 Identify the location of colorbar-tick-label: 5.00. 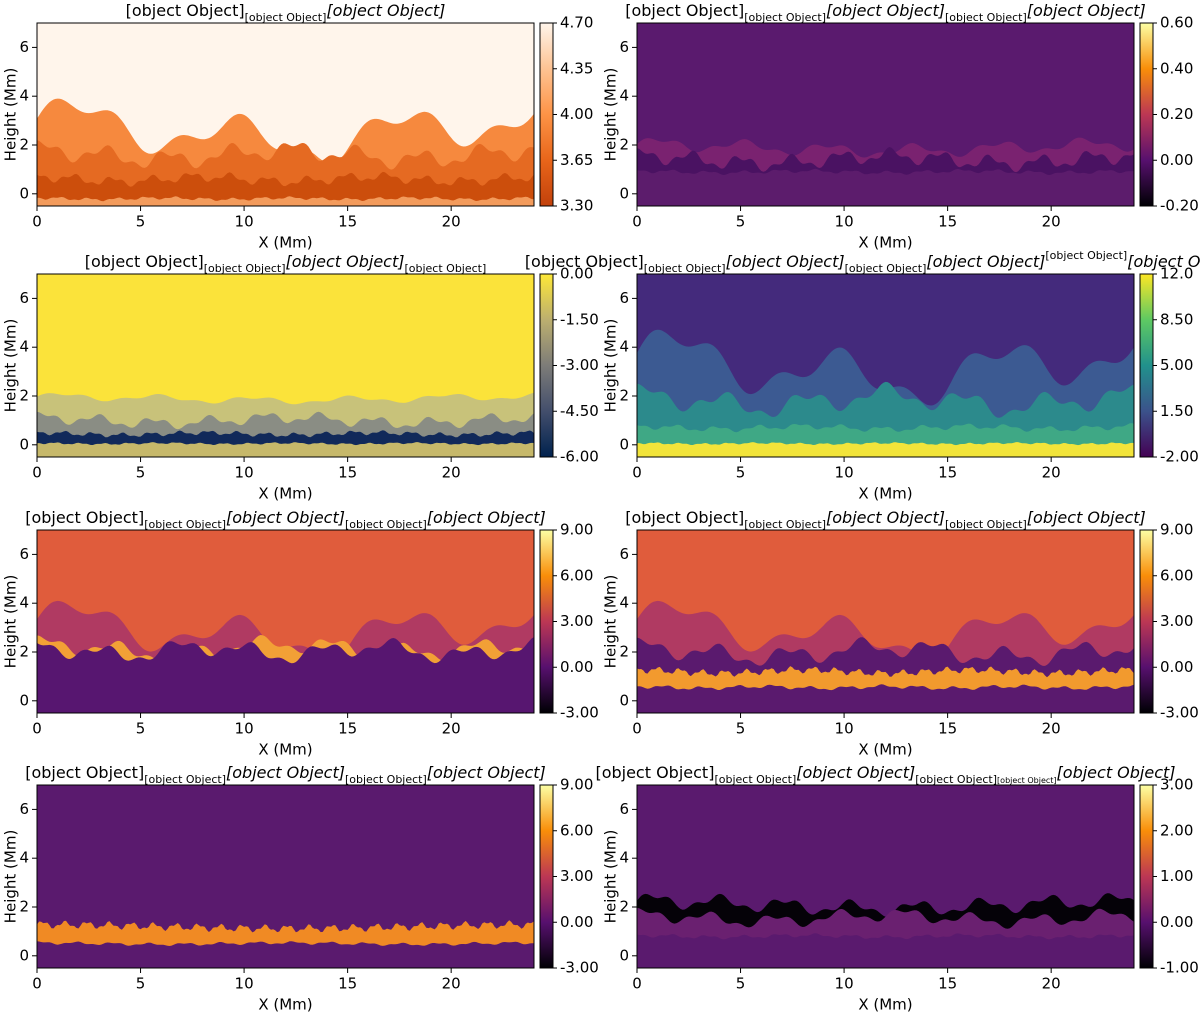
(1176, 365).